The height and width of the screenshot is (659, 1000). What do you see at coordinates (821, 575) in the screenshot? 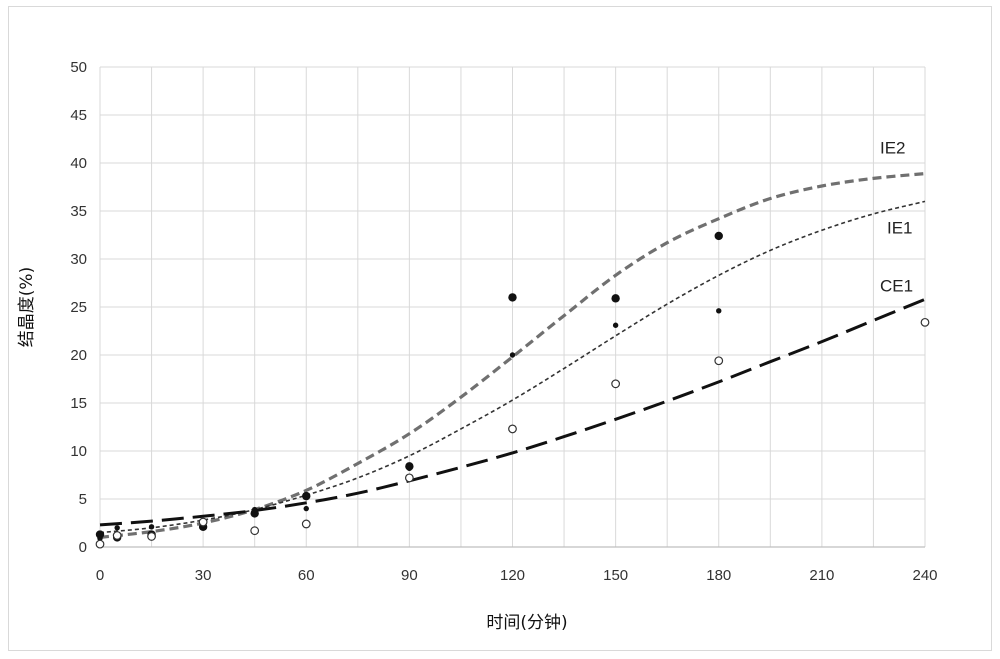
I see `x-tick-label: 210` at bounding box center [821, 575].